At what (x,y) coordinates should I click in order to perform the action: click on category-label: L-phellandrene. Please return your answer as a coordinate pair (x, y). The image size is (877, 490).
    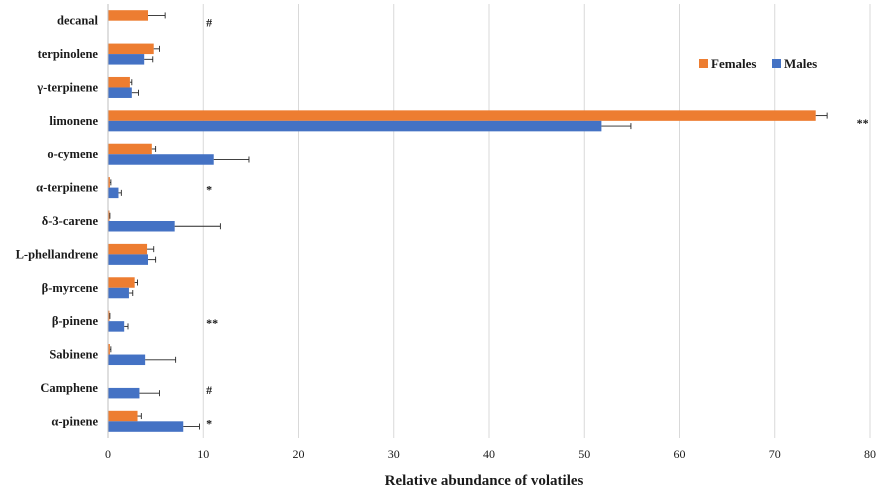
    Looking at the image, I should click on (57, 254).